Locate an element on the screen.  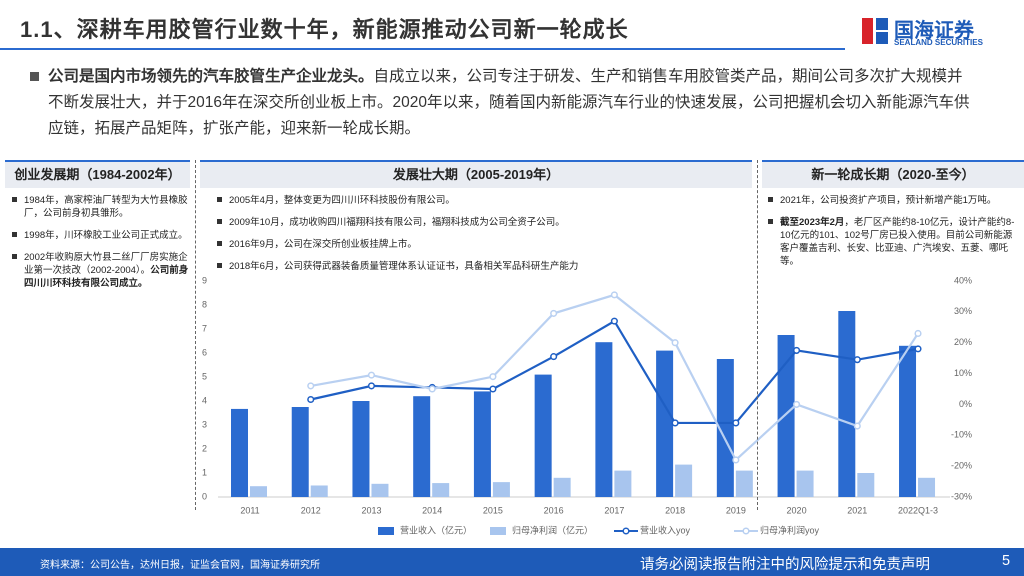
y-tick-label: 1 is located at coordinates (204, 472).